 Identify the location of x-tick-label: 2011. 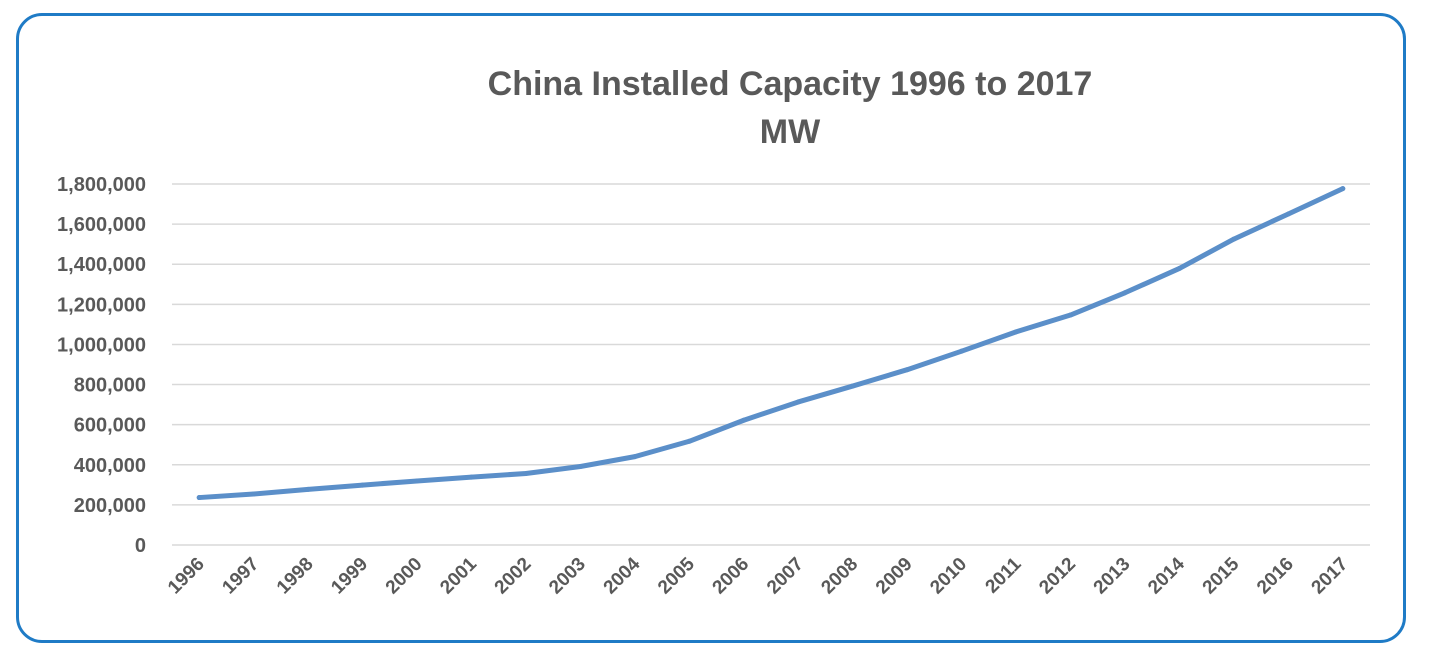
(1004, 575).